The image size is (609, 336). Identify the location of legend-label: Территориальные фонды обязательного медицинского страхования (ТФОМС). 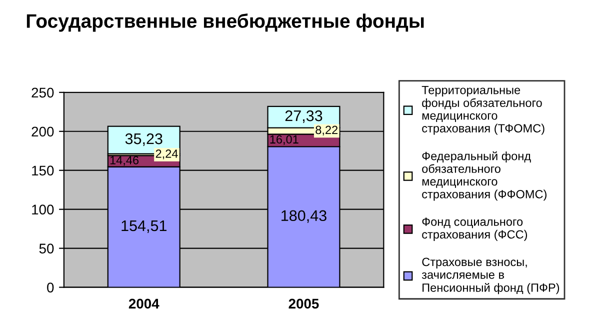
(483, 110).